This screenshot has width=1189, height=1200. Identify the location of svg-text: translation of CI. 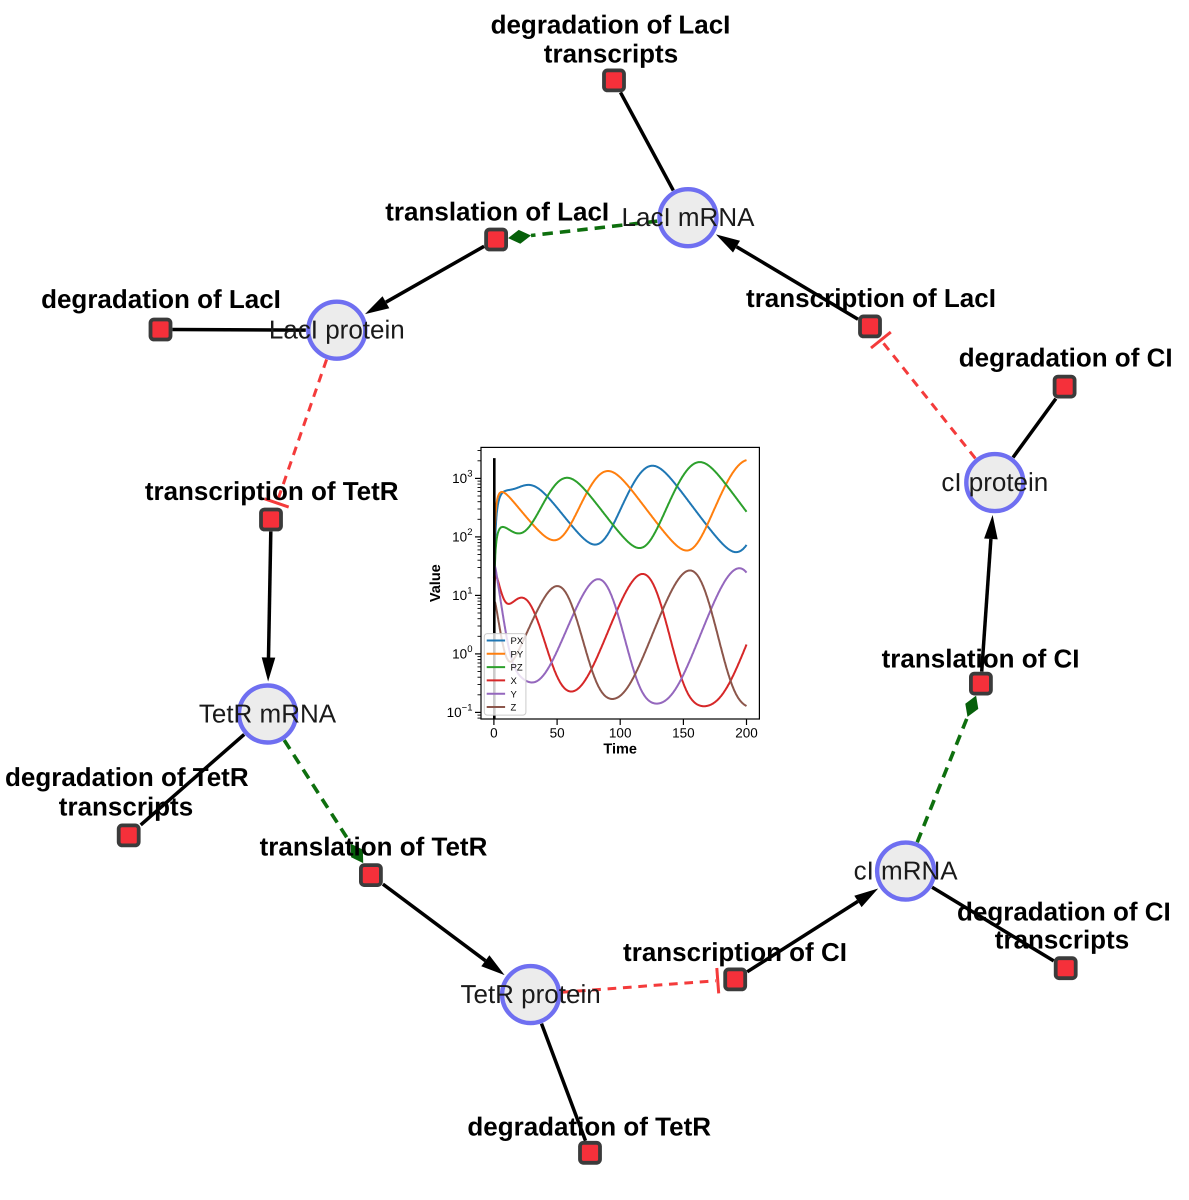
(981, 659).